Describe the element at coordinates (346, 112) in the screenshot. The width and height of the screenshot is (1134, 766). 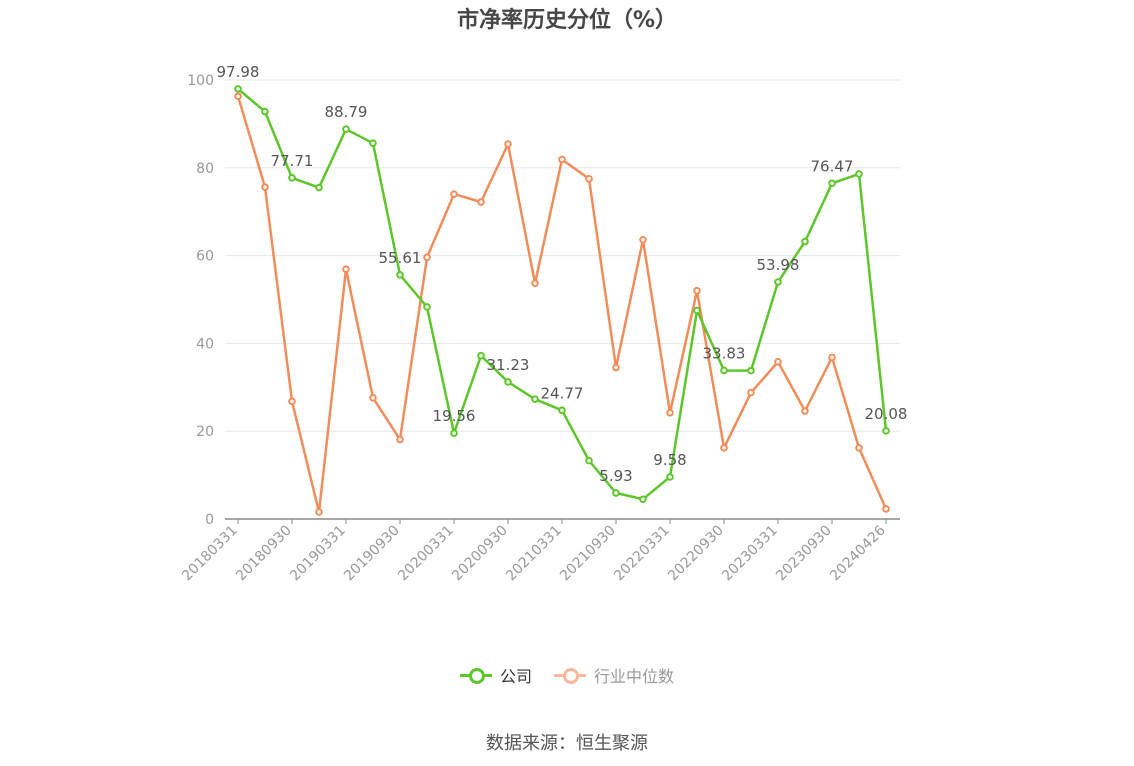
I see `data-label-company: 88.79` at that location.